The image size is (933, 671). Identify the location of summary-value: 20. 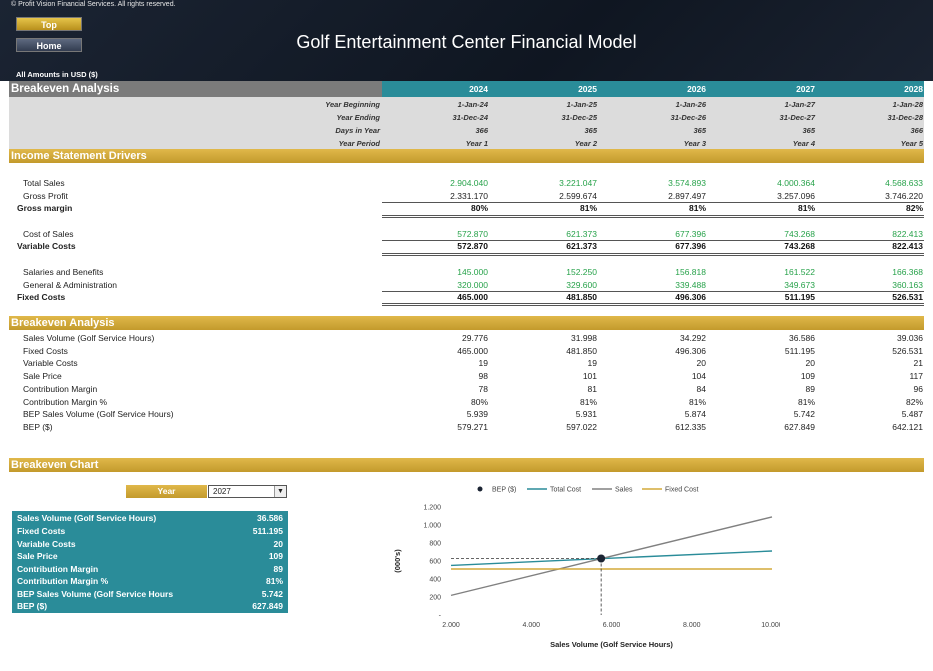
(278, 543).